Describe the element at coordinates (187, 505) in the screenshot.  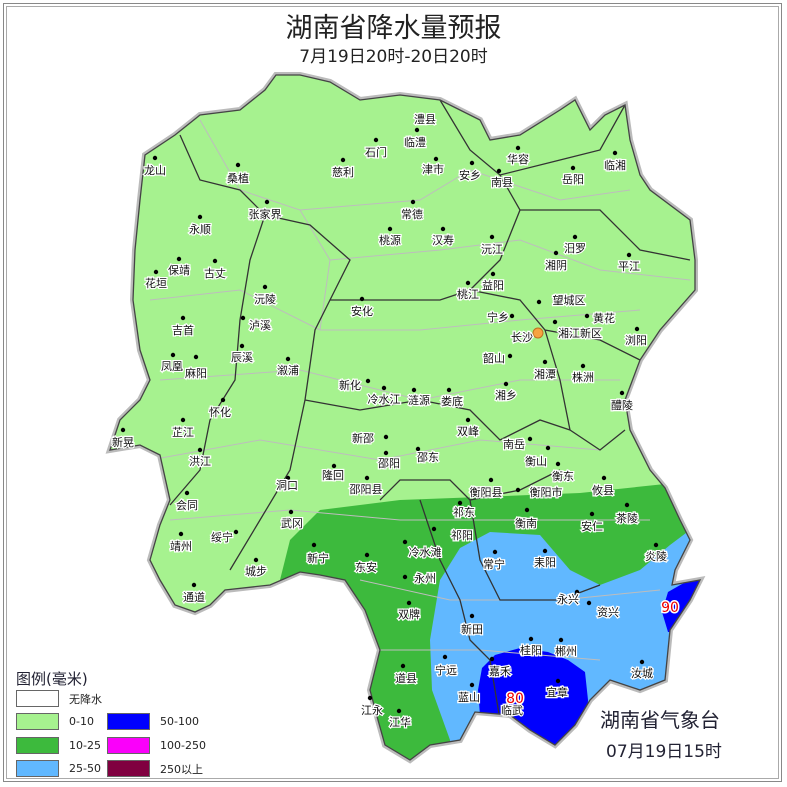
I see `city-label: 会同` at that location.